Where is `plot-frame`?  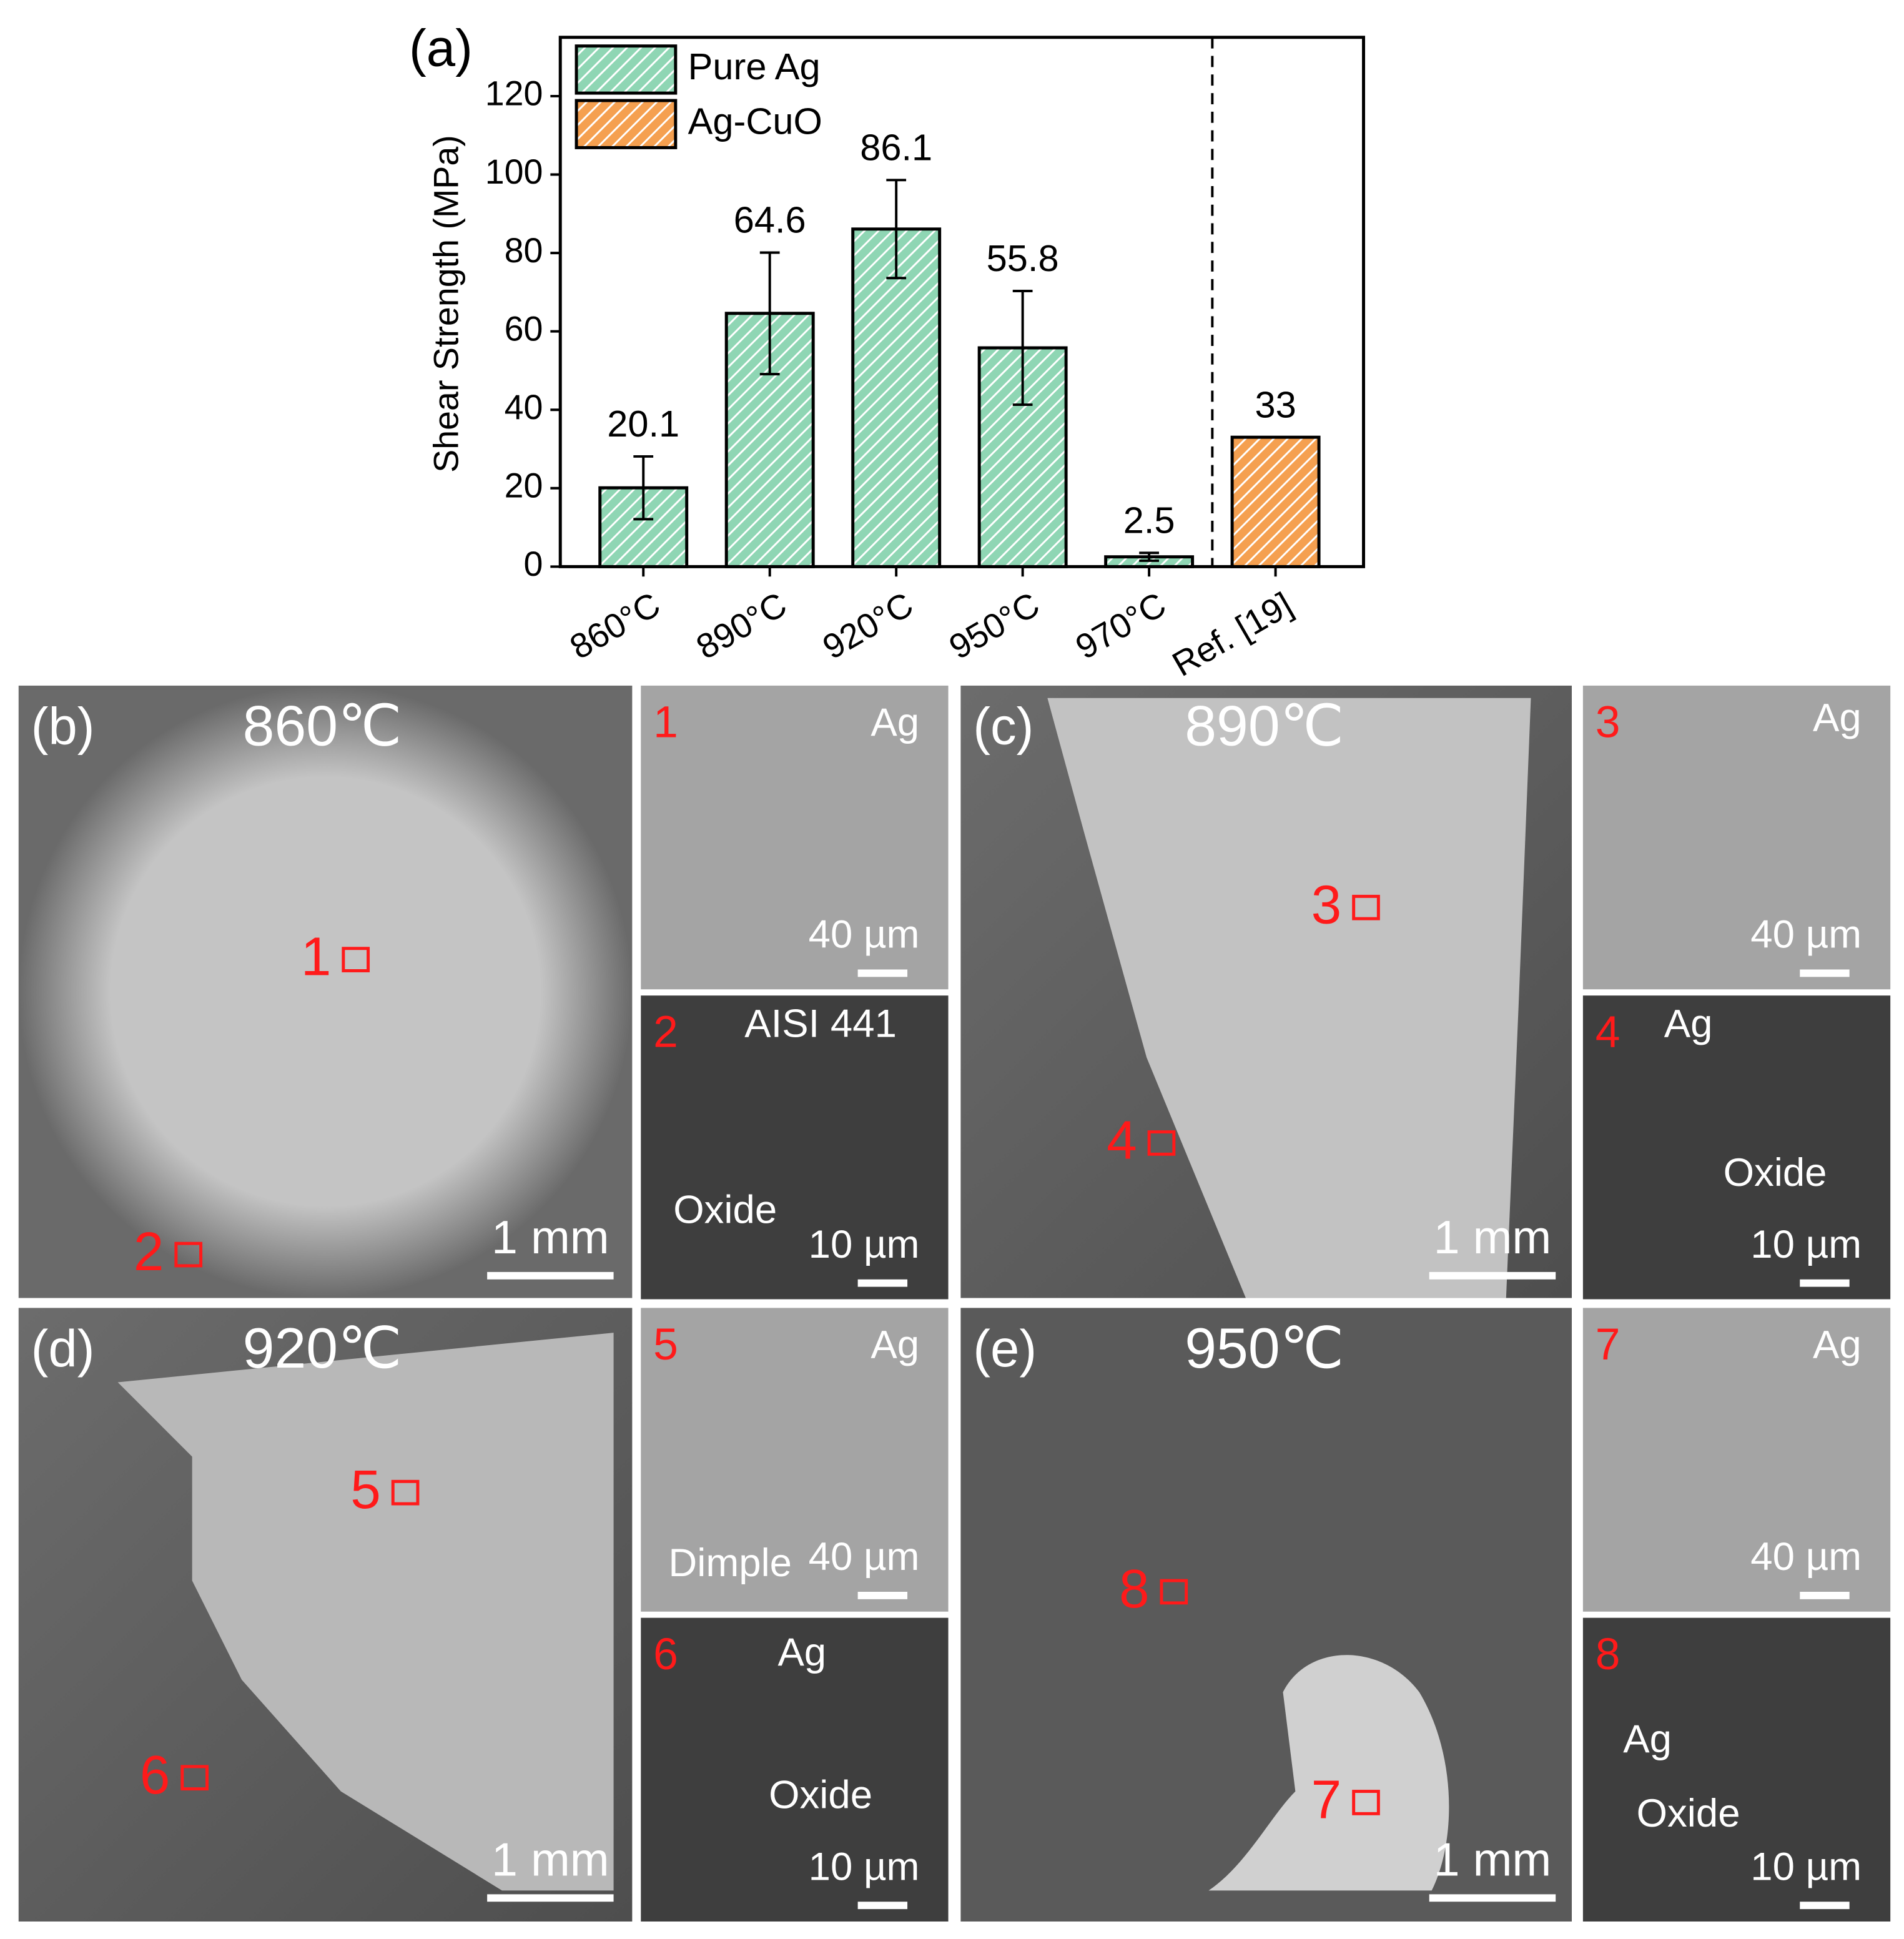 plot-frame is located at coordinates (962, 302).